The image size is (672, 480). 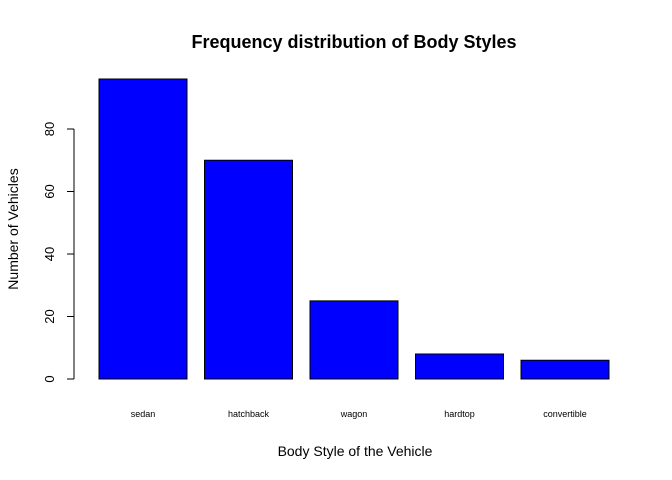 I want to click on x-axis-title: Body Style of the Vehicle, so click(x=355, y=451).